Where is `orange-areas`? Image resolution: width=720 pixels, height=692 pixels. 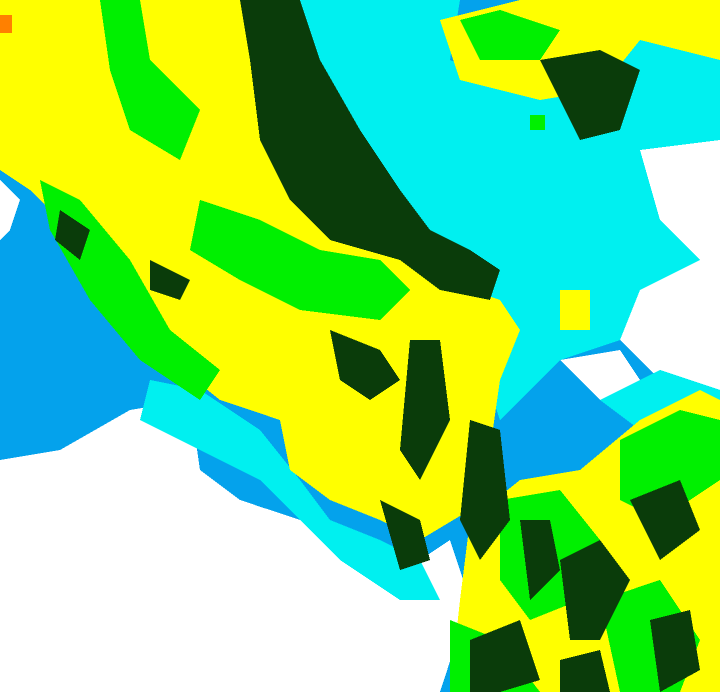 orange-areas is located at coordinates (6, 24).